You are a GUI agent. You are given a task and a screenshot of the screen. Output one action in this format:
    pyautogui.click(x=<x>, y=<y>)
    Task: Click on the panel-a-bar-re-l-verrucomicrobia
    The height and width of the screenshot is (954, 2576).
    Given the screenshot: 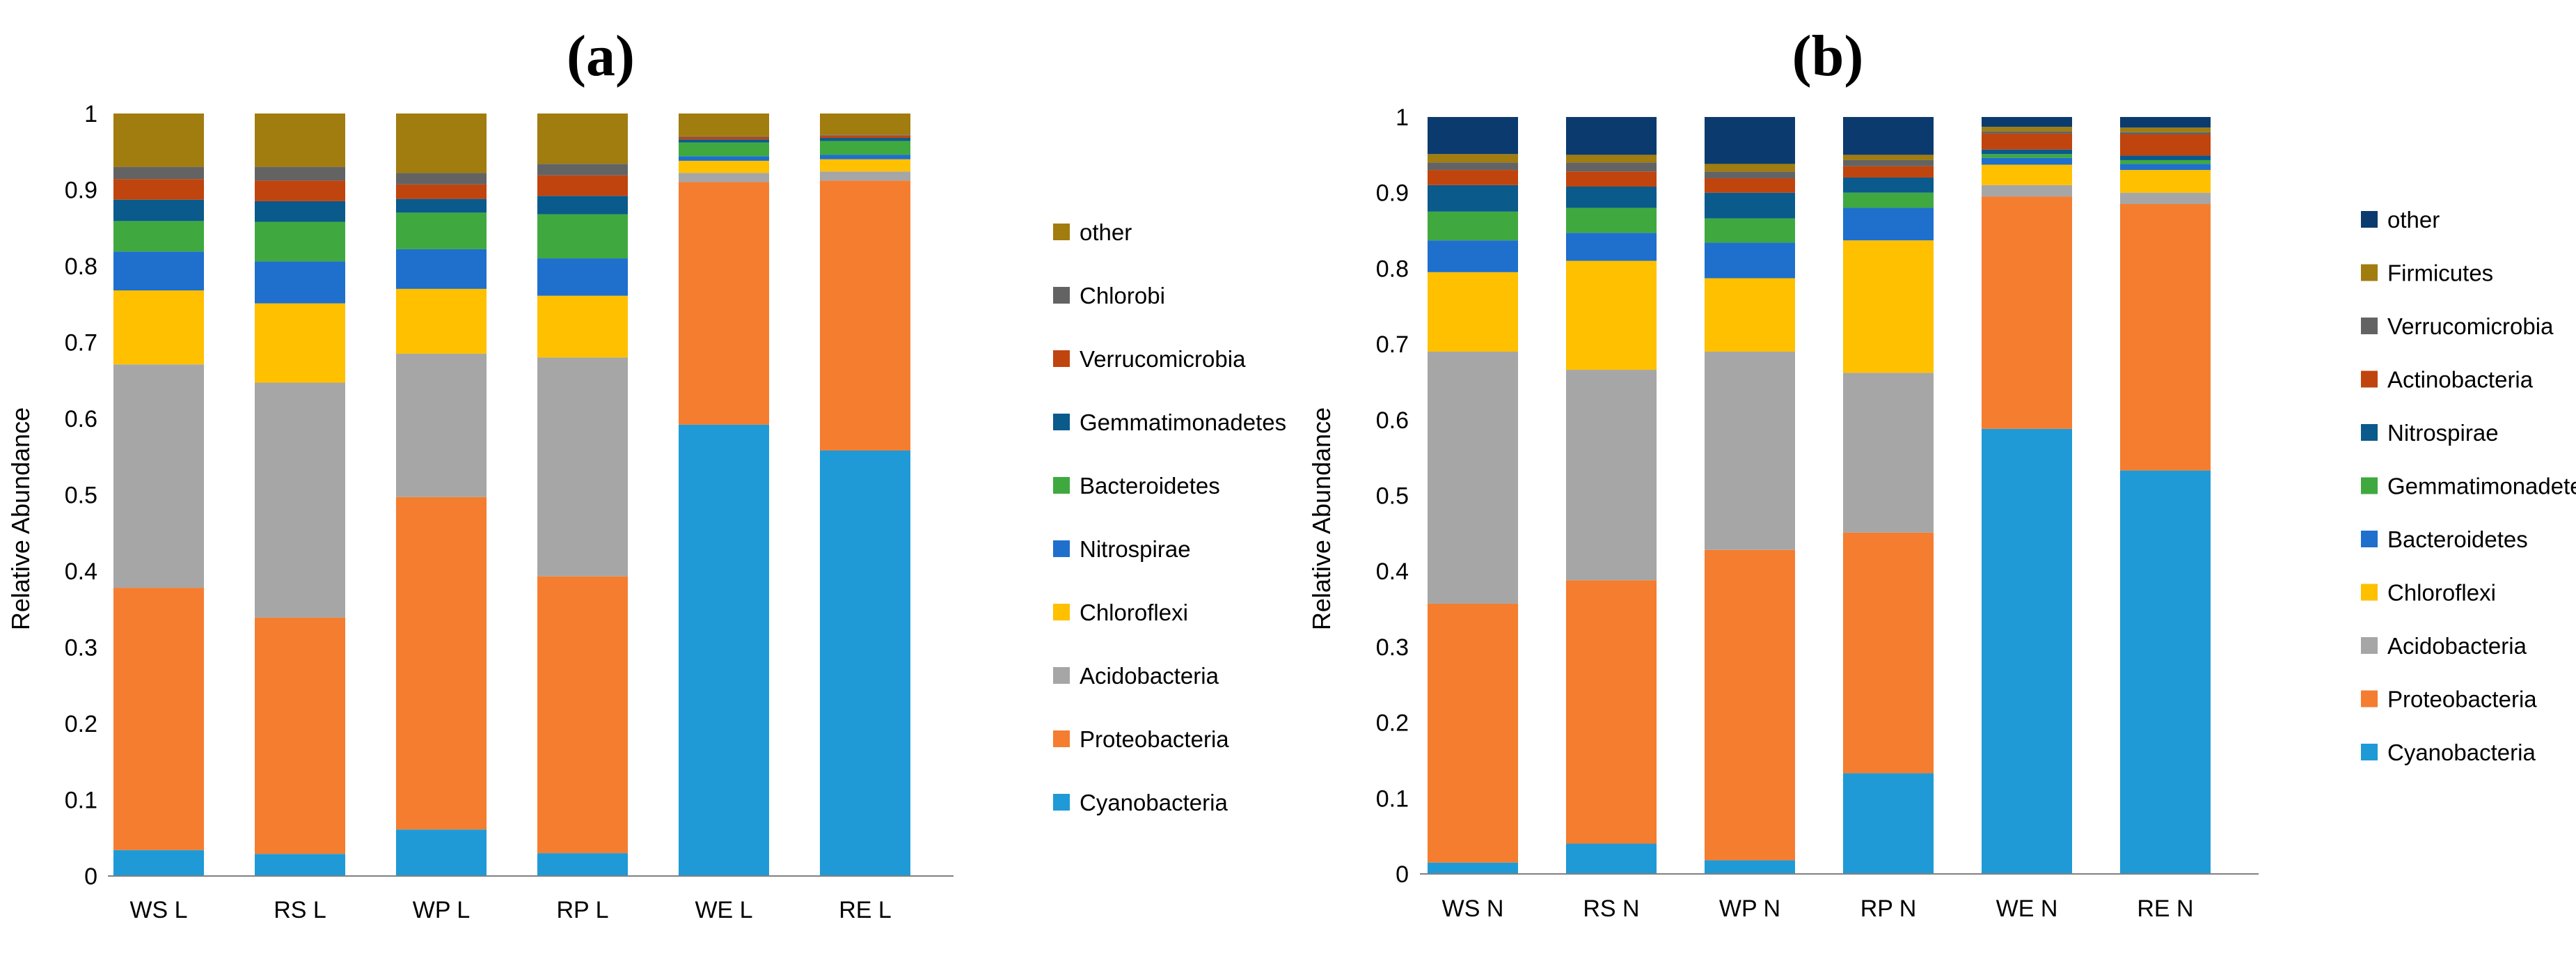 What is the action you would take?
    pyautogui.click(x=865, y=137)
    